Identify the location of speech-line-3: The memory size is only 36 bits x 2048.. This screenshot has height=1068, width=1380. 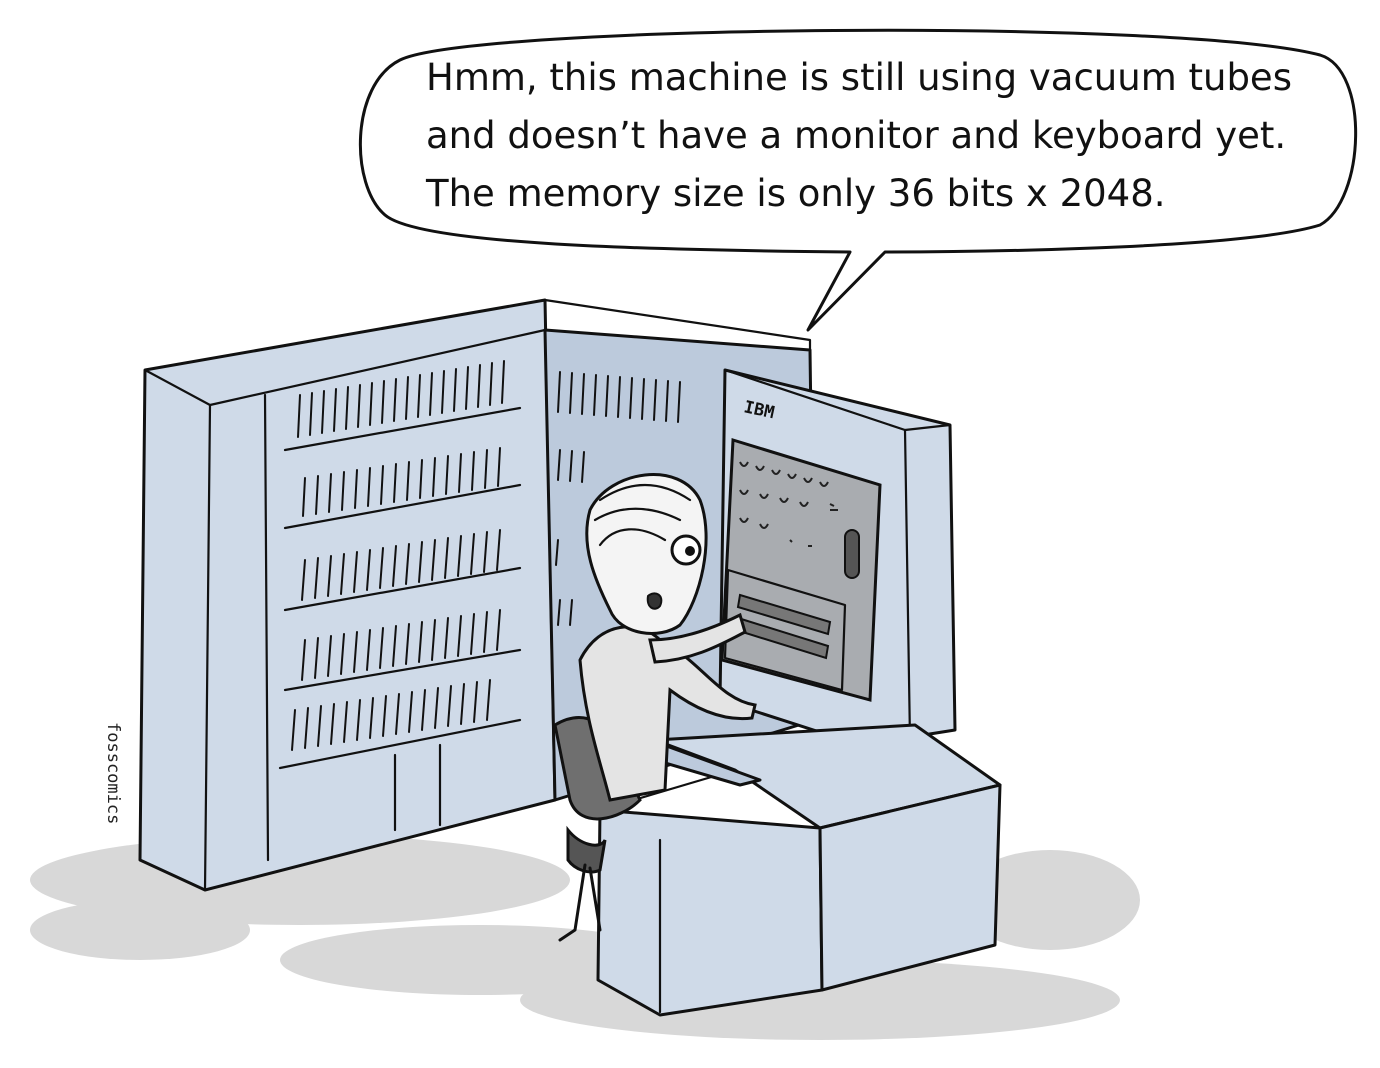
(795, 193).